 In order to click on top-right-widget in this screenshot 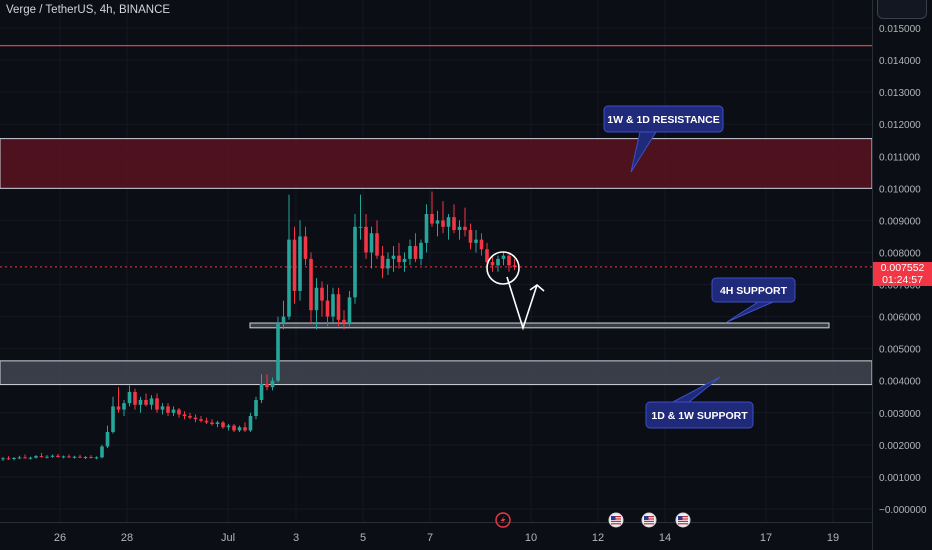, I will do `click(902, 9)`.